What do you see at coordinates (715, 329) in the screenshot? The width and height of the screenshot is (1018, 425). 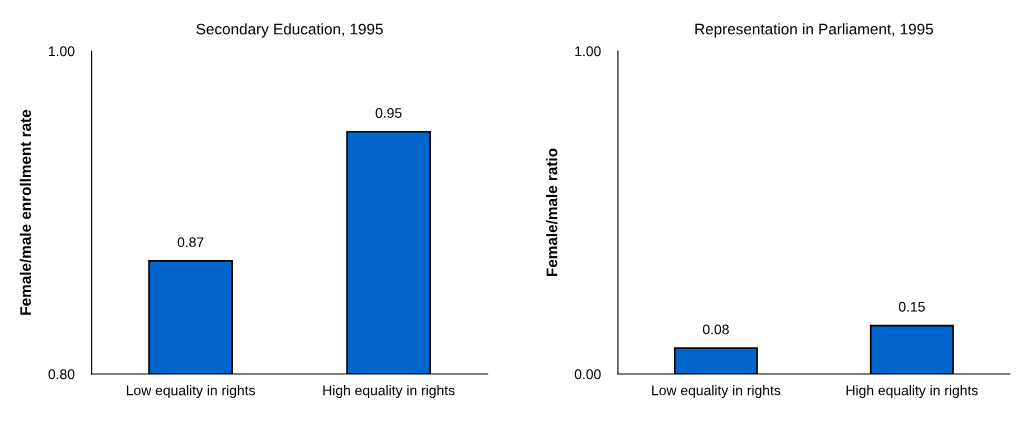 I see `data-label: 0.08` at bounding box center [715, 329].